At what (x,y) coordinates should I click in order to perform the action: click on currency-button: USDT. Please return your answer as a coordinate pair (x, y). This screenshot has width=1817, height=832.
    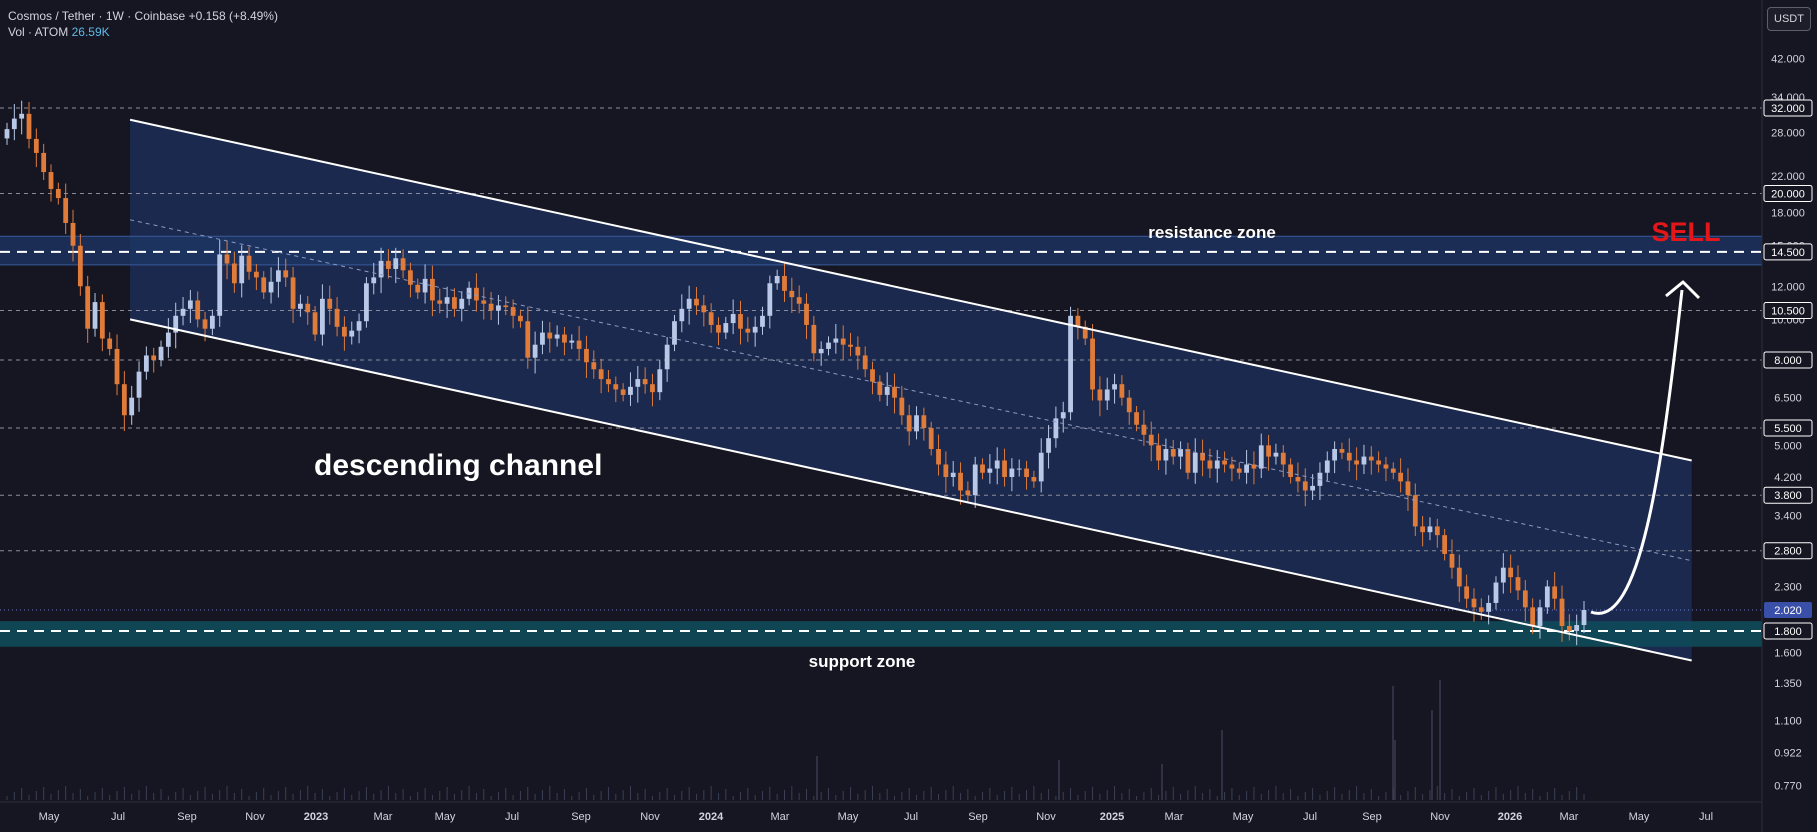
    Looking at the image, I should click on (1789, 19).